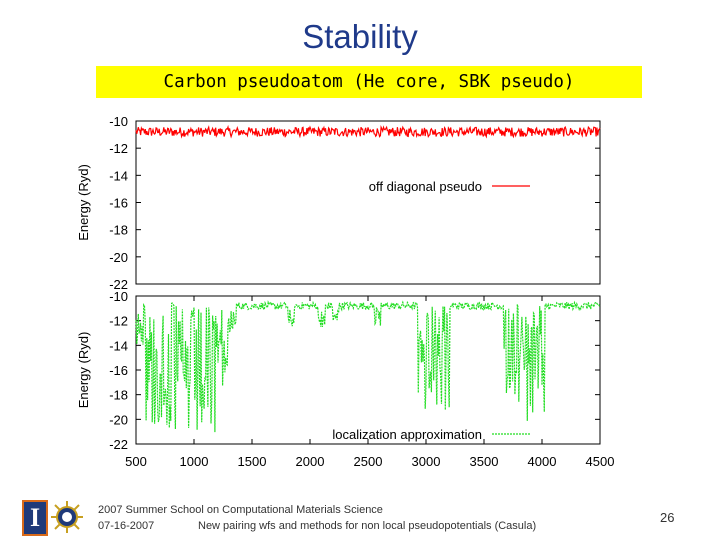  Describe the element at coordinates (425, 186) in the screenshot. I see `legend-label: off diagonal pseudo` at that location.